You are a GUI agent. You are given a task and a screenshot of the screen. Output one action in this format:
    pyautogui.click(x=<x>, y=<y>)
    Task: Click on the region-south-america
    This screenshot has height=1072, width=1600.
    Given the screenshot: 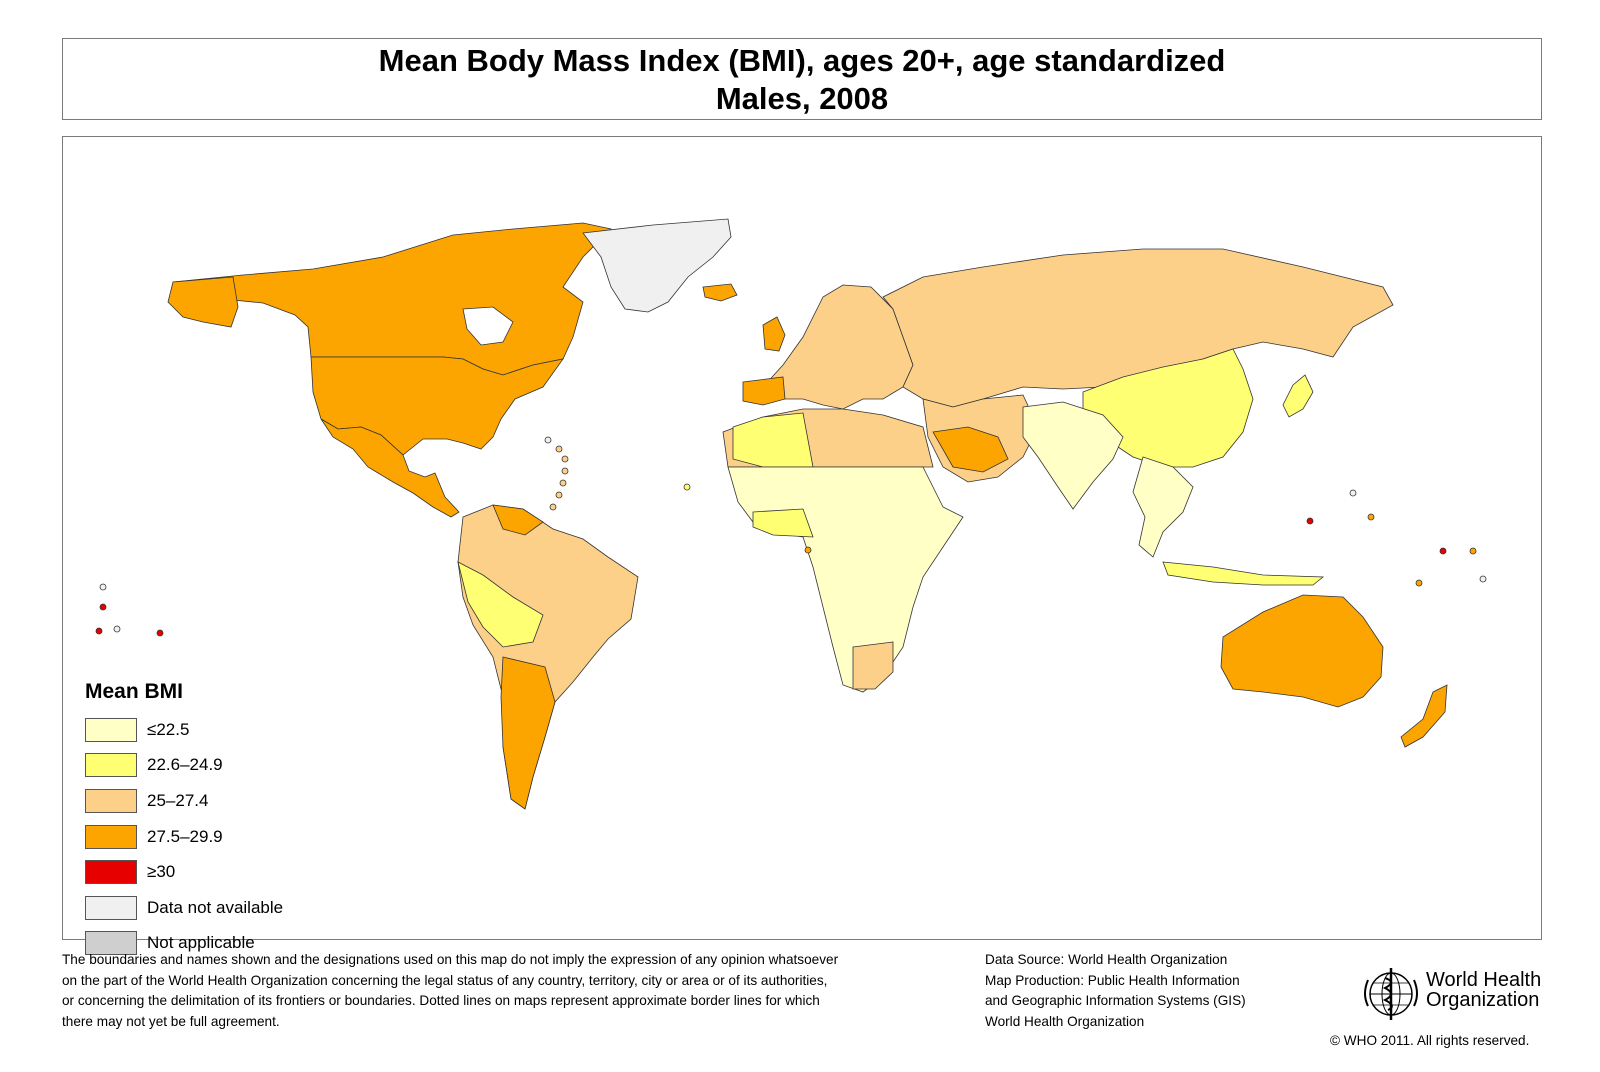 What is the action you would take?
    pyautogui.click(x=548, y=657)
    